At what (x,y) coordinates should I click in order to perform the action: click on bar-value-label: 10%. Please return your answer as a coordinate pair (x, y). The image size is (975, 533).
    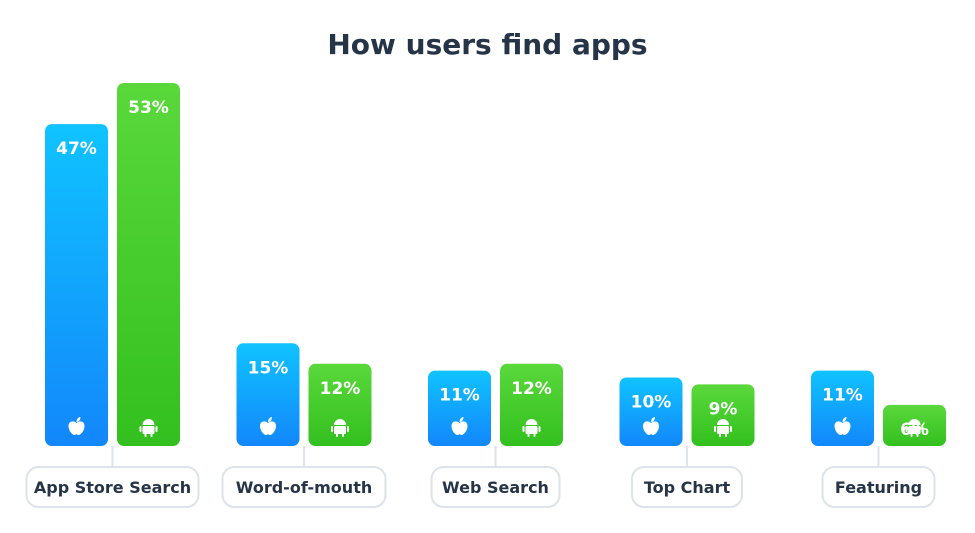
    Looking at the image, I should click on (651, 403).